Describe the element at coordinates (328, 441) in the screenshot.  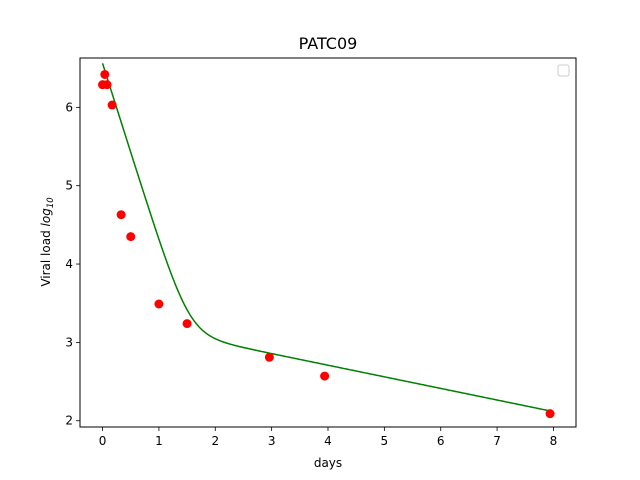
I see `x-tick-label: 4` at that location.